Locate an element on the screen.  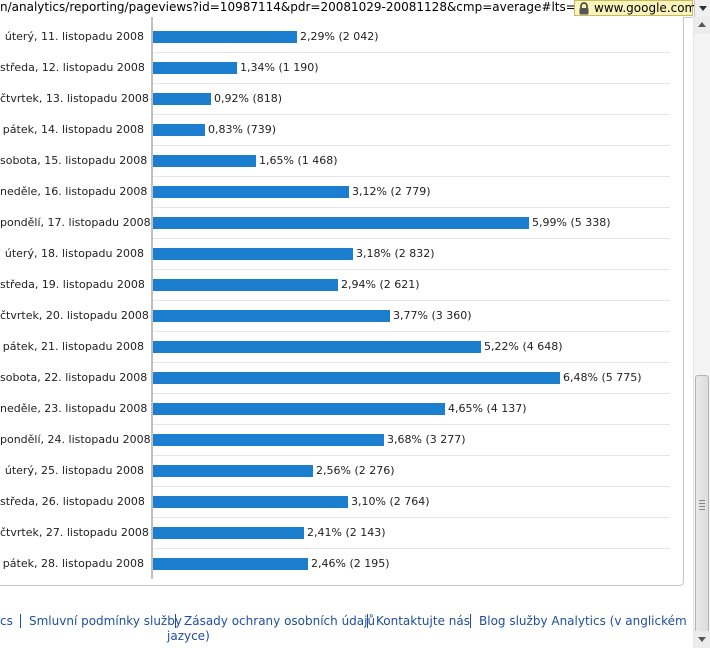
vertical-scrollbar is located at coordinates (701, 332).